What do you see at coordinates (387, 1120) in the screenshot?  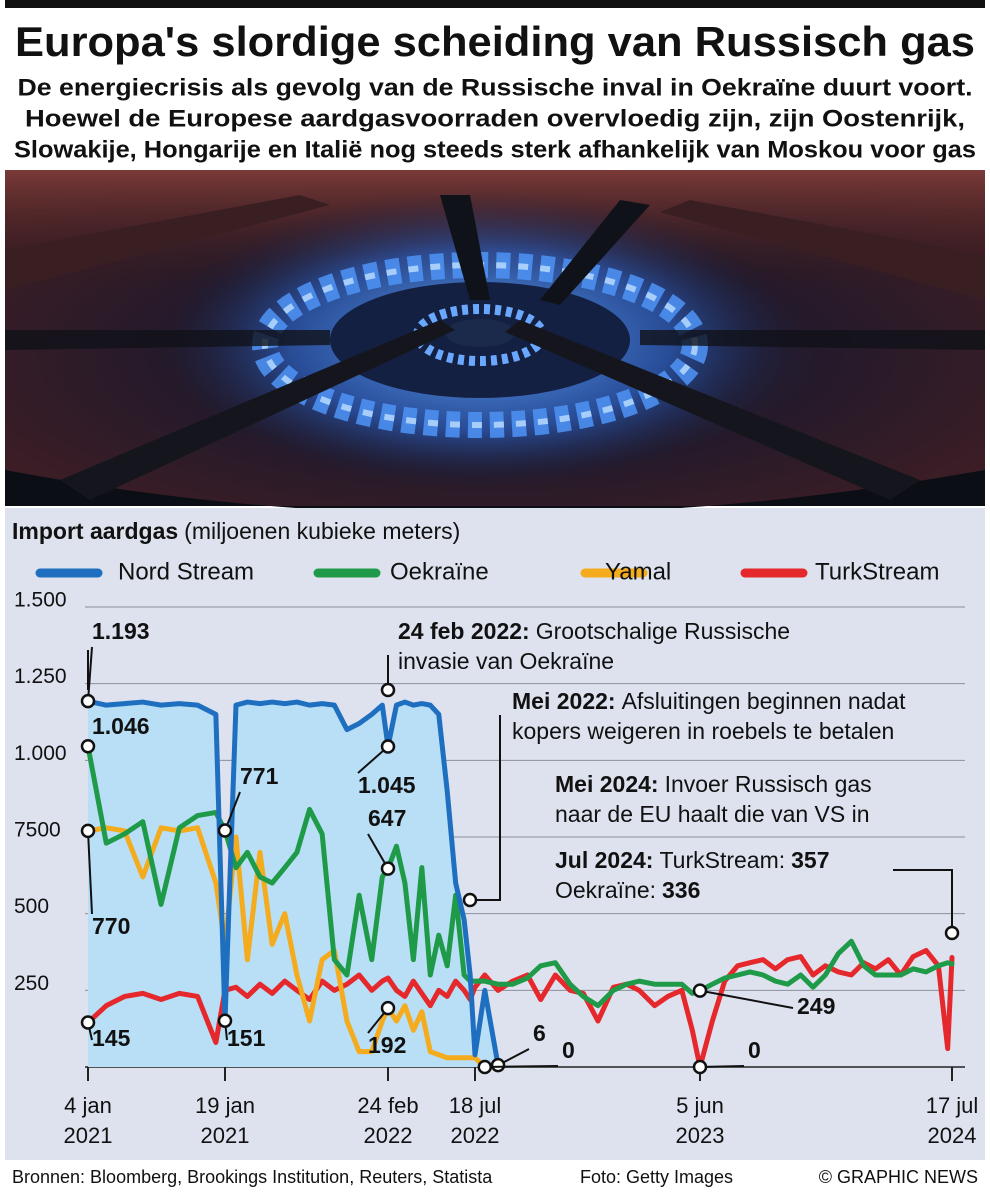 I see `x-tick-label: 24 feb 2022` at bounding box center [387, 1120].